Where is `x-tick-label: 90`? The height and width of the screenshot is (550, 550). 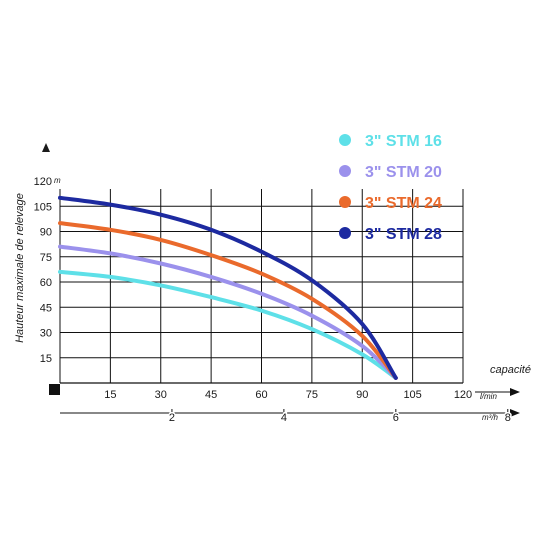 x-tick-label: 90 is located at coordinates (362, 395).